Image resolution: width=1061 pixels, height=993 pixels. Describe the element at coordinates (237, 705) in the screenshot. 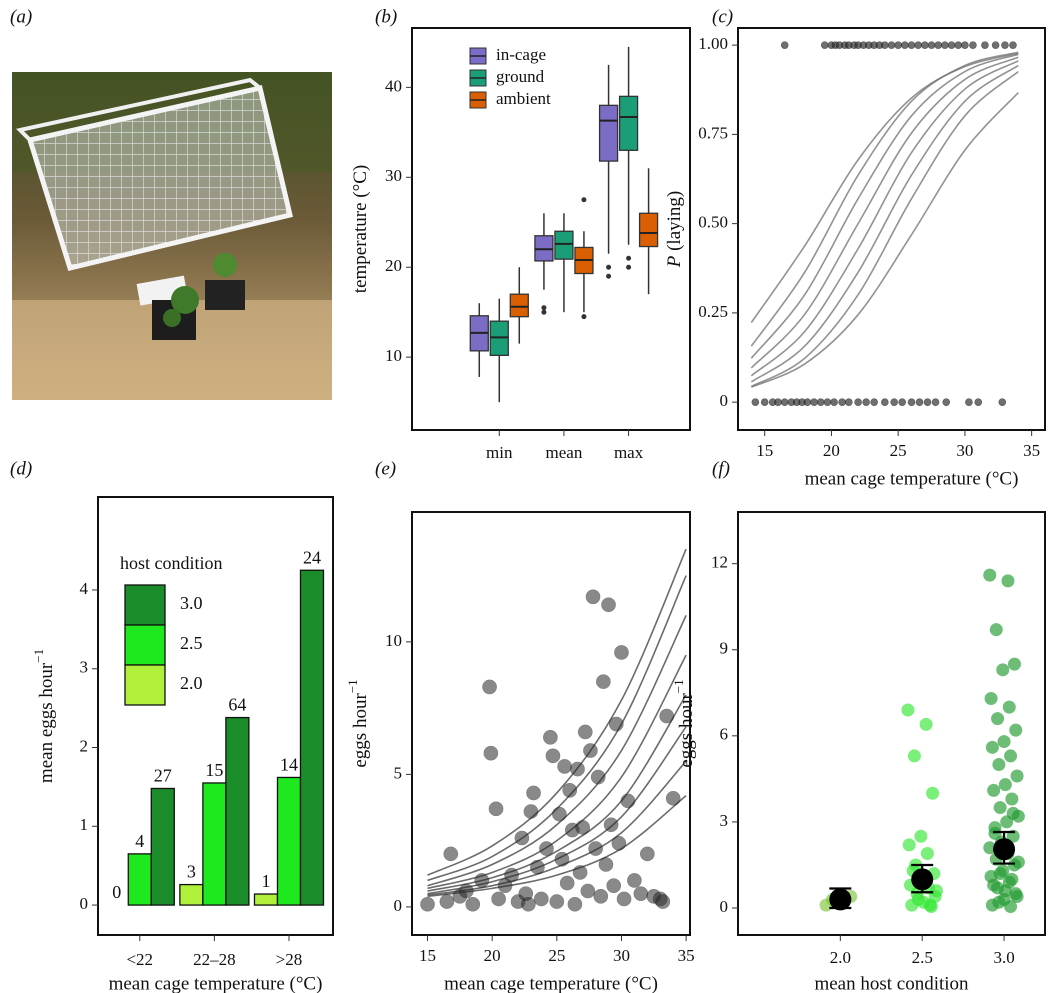

I see `count-label: 64` at that location.